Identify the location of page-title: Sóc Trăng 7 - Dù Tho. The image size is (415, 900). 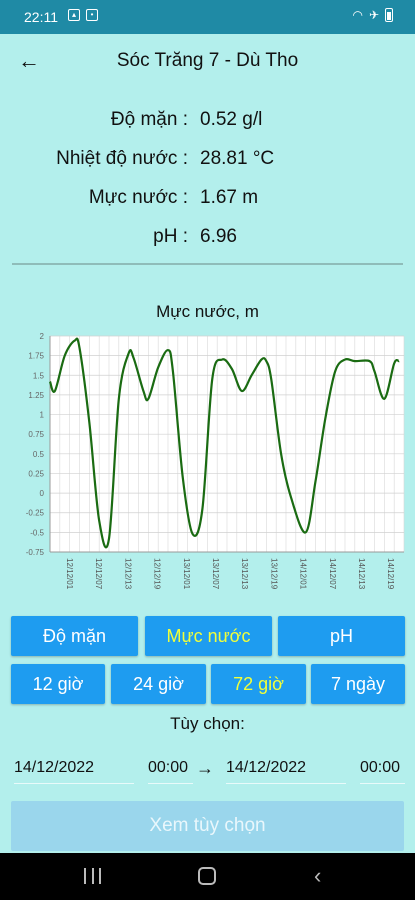
(207, 60).